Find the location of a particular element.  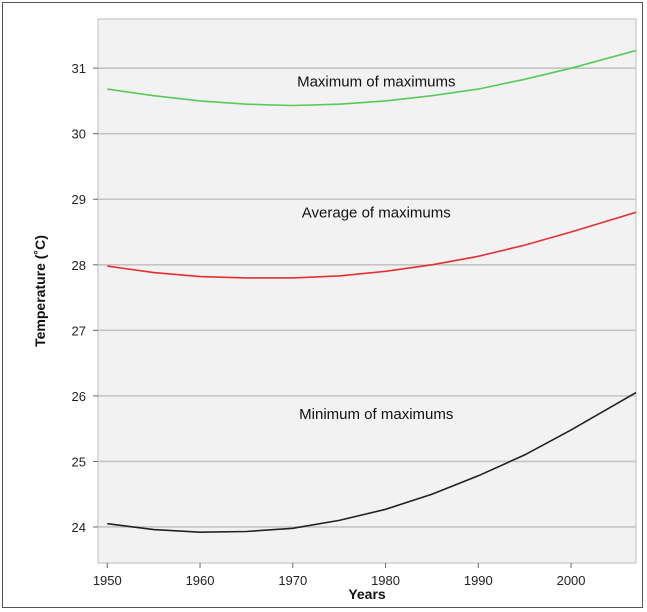

series-label-3: Minimum of maximums is located at coordinates (376, 414).